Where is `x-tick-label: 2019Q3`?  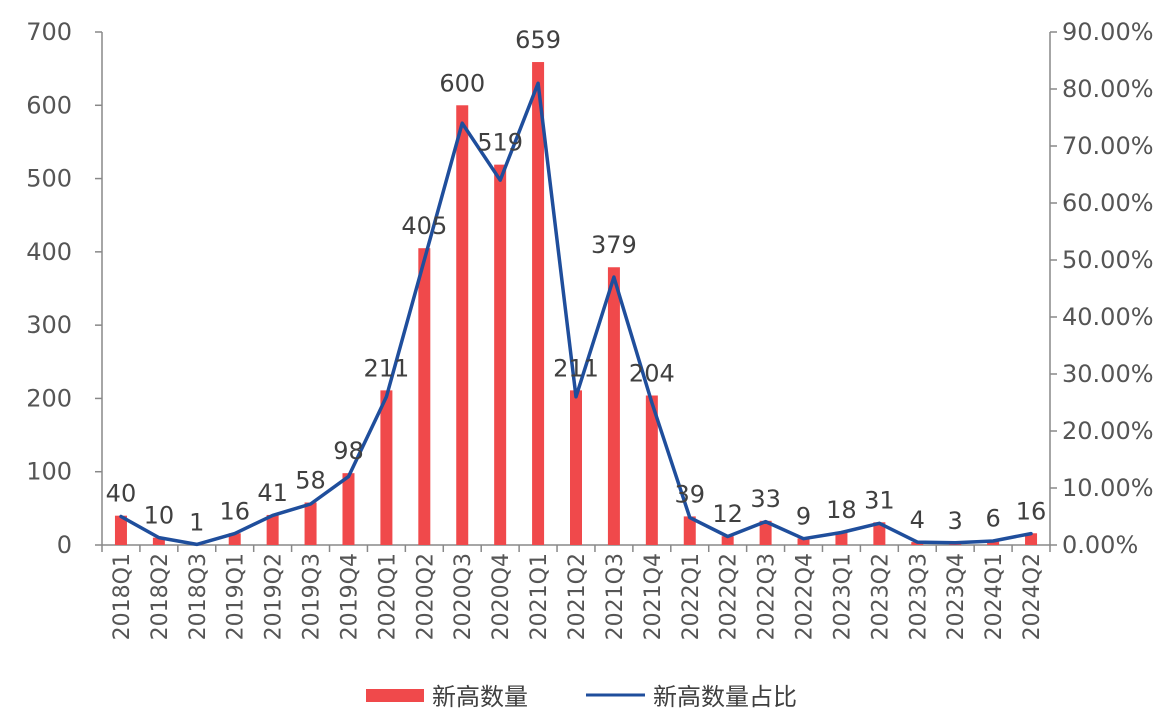
x-tick-label: 2019Q3 is located at coordinates (312, 596).